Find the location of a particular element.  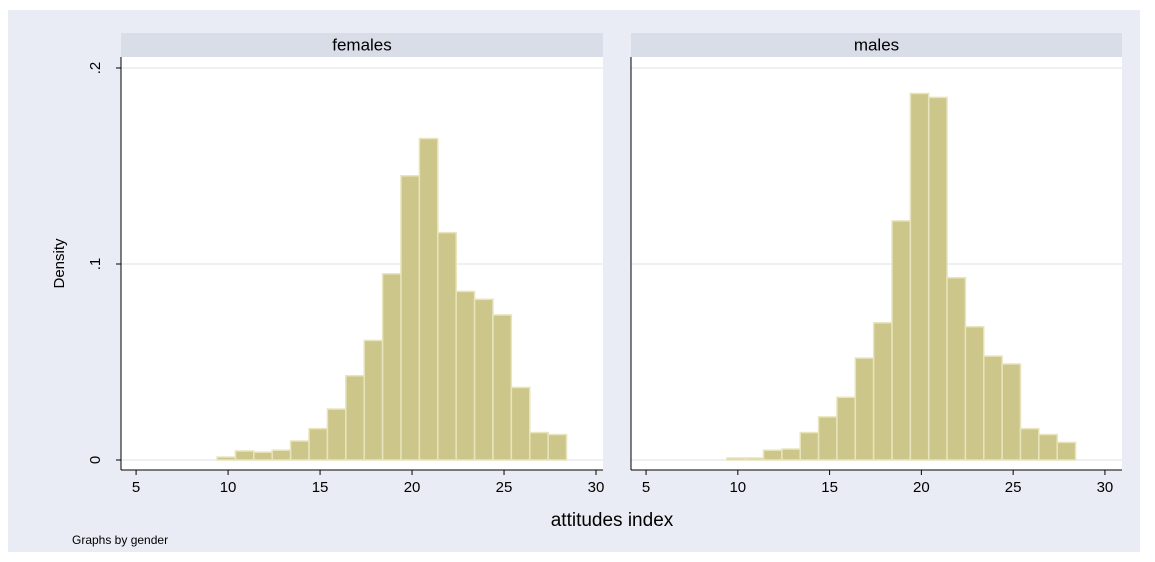

y-tick-label: .2 is located at coordinates (95, 68).